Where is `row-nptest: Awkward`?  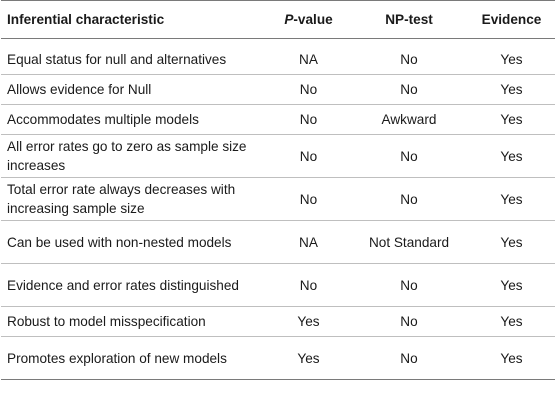 row-nptest: Awkward is located at coordinates (409, 119).